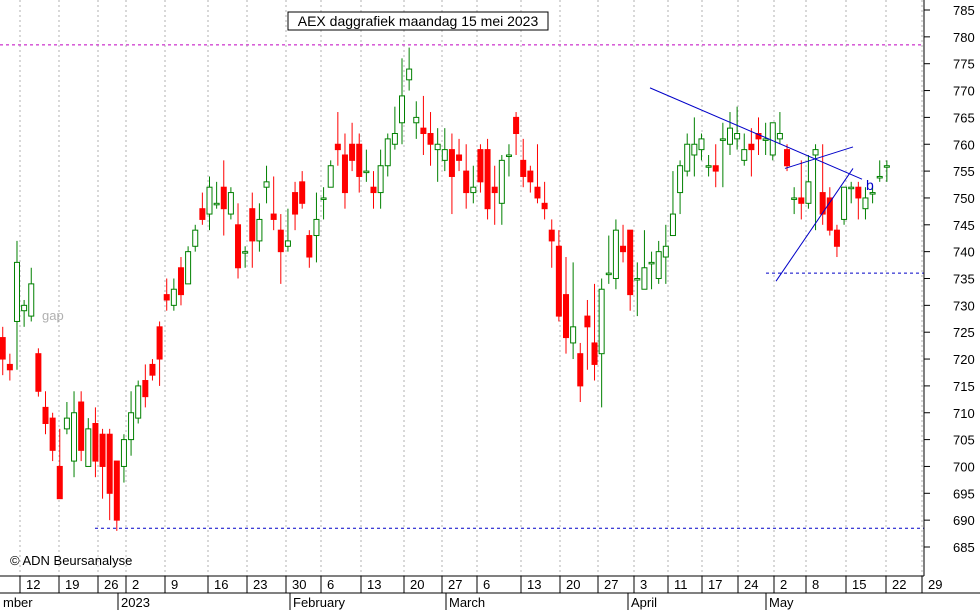  Describe the element at coordinates (756, 133) in the screenshot. I see `falling-trendline` at that location.